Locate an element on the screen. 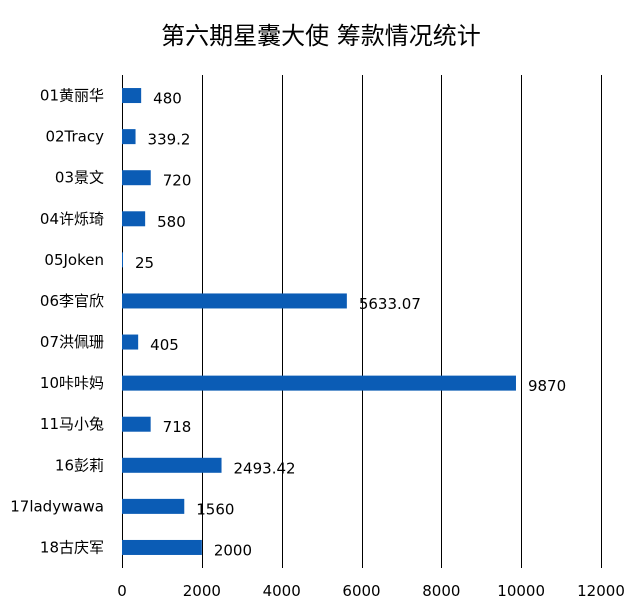 The height and width of the screenshot is (612, 642). category-label: 05Joken is located at coordinates (74, 260).